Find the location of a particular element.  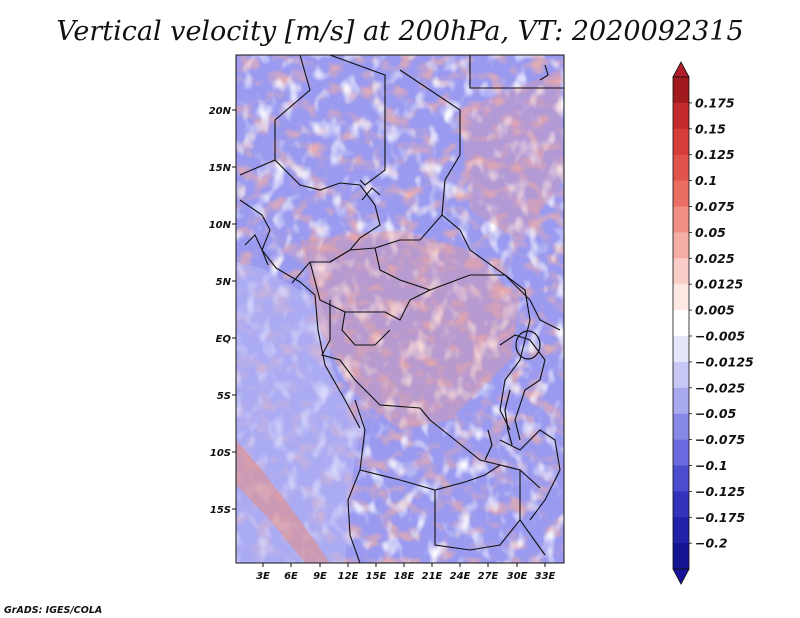

colorbar-label: −0.005 is located at coordinates (720, 336).